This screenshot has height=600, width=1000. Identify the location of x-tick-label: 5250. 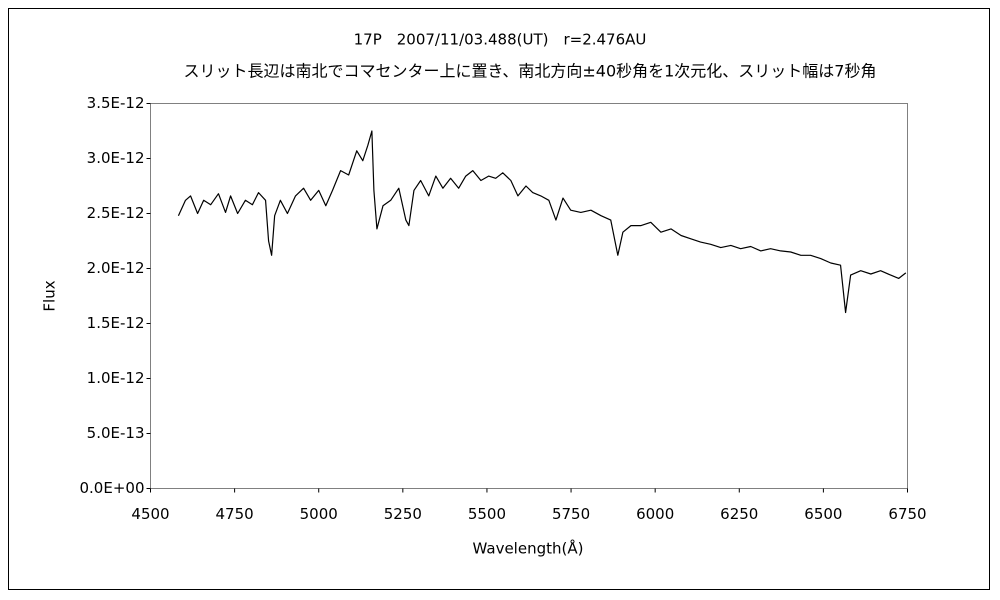
(403, 514).